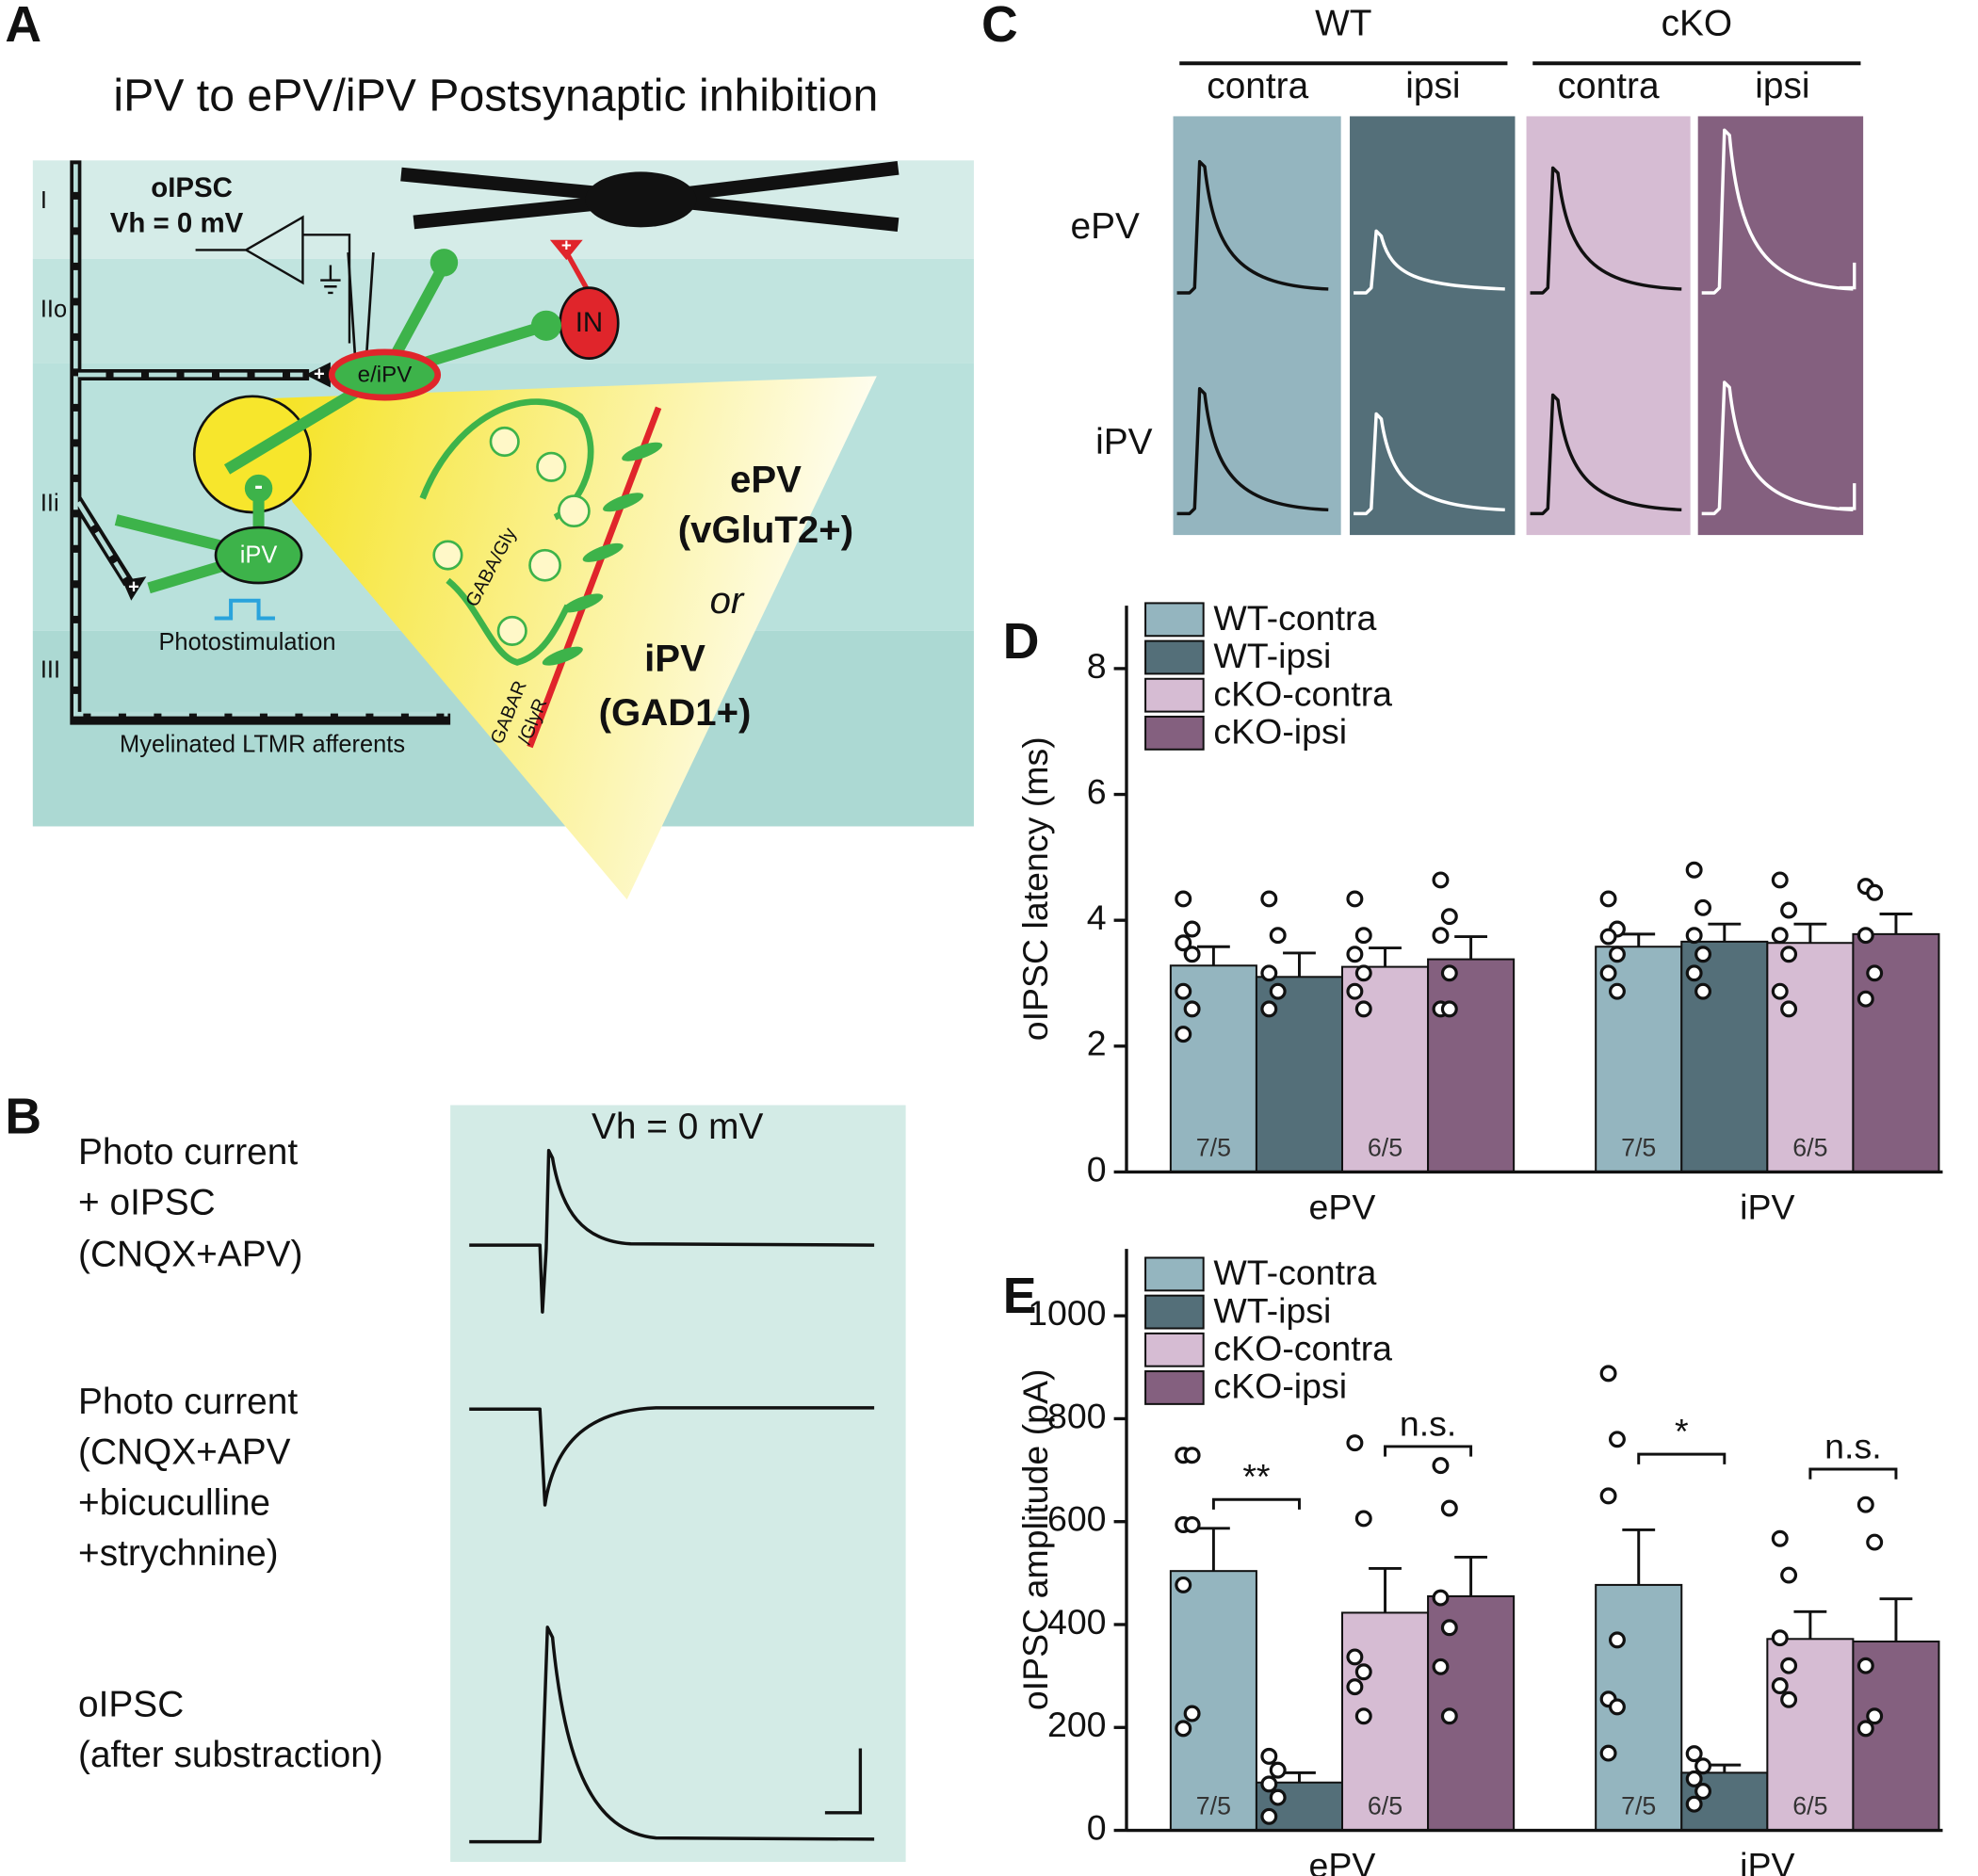 Image resolution: width=1978 pixels, height=1876 pixels. Describe the element at coordinates (1097, 1169) in the screenshot. I see `y-tick-label: 0` at that location.